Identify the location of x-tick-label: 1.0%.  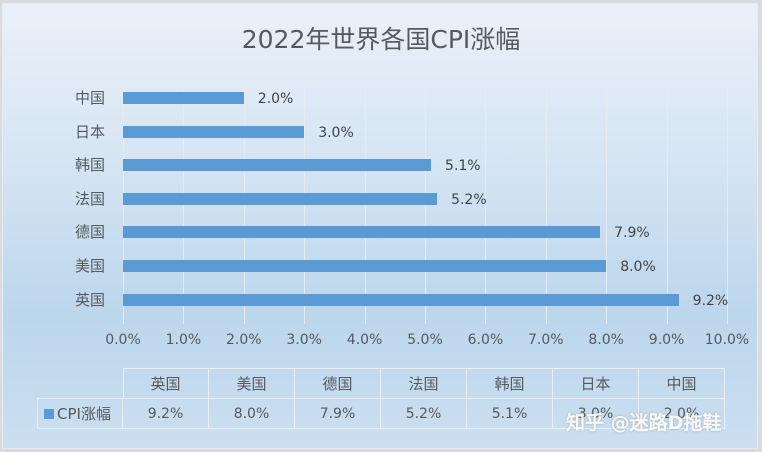
(183, 340).